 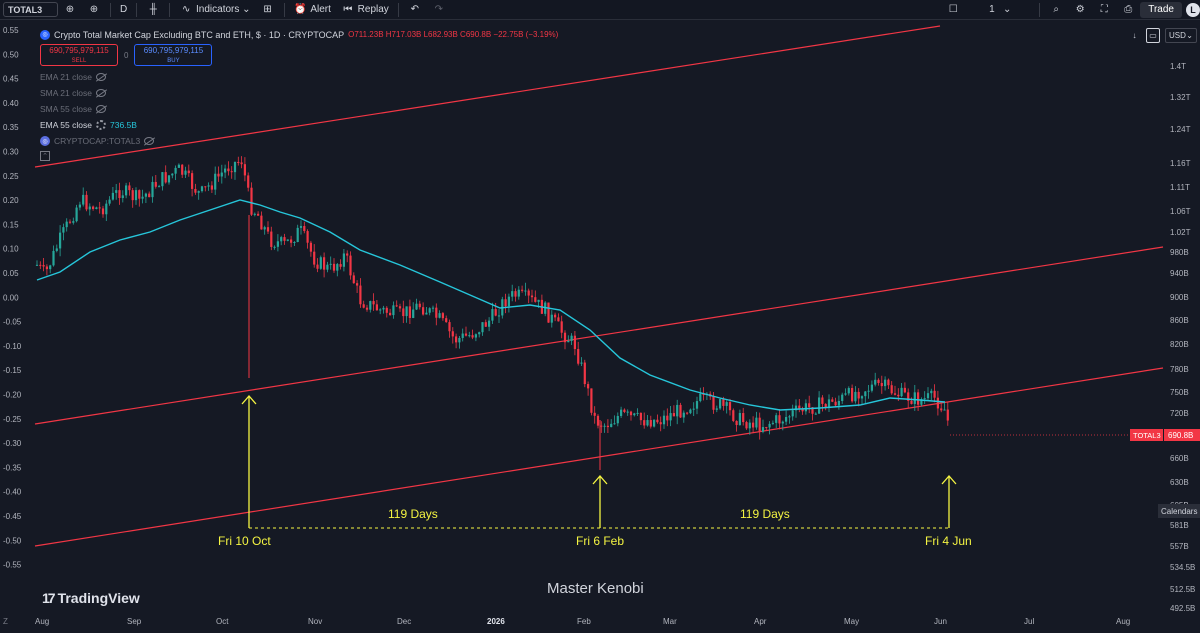 What do you see at coordinates (1180, 435) in the screenshot?
I see `last-price-value: 690.8B` at bounding box center [1180, 435].